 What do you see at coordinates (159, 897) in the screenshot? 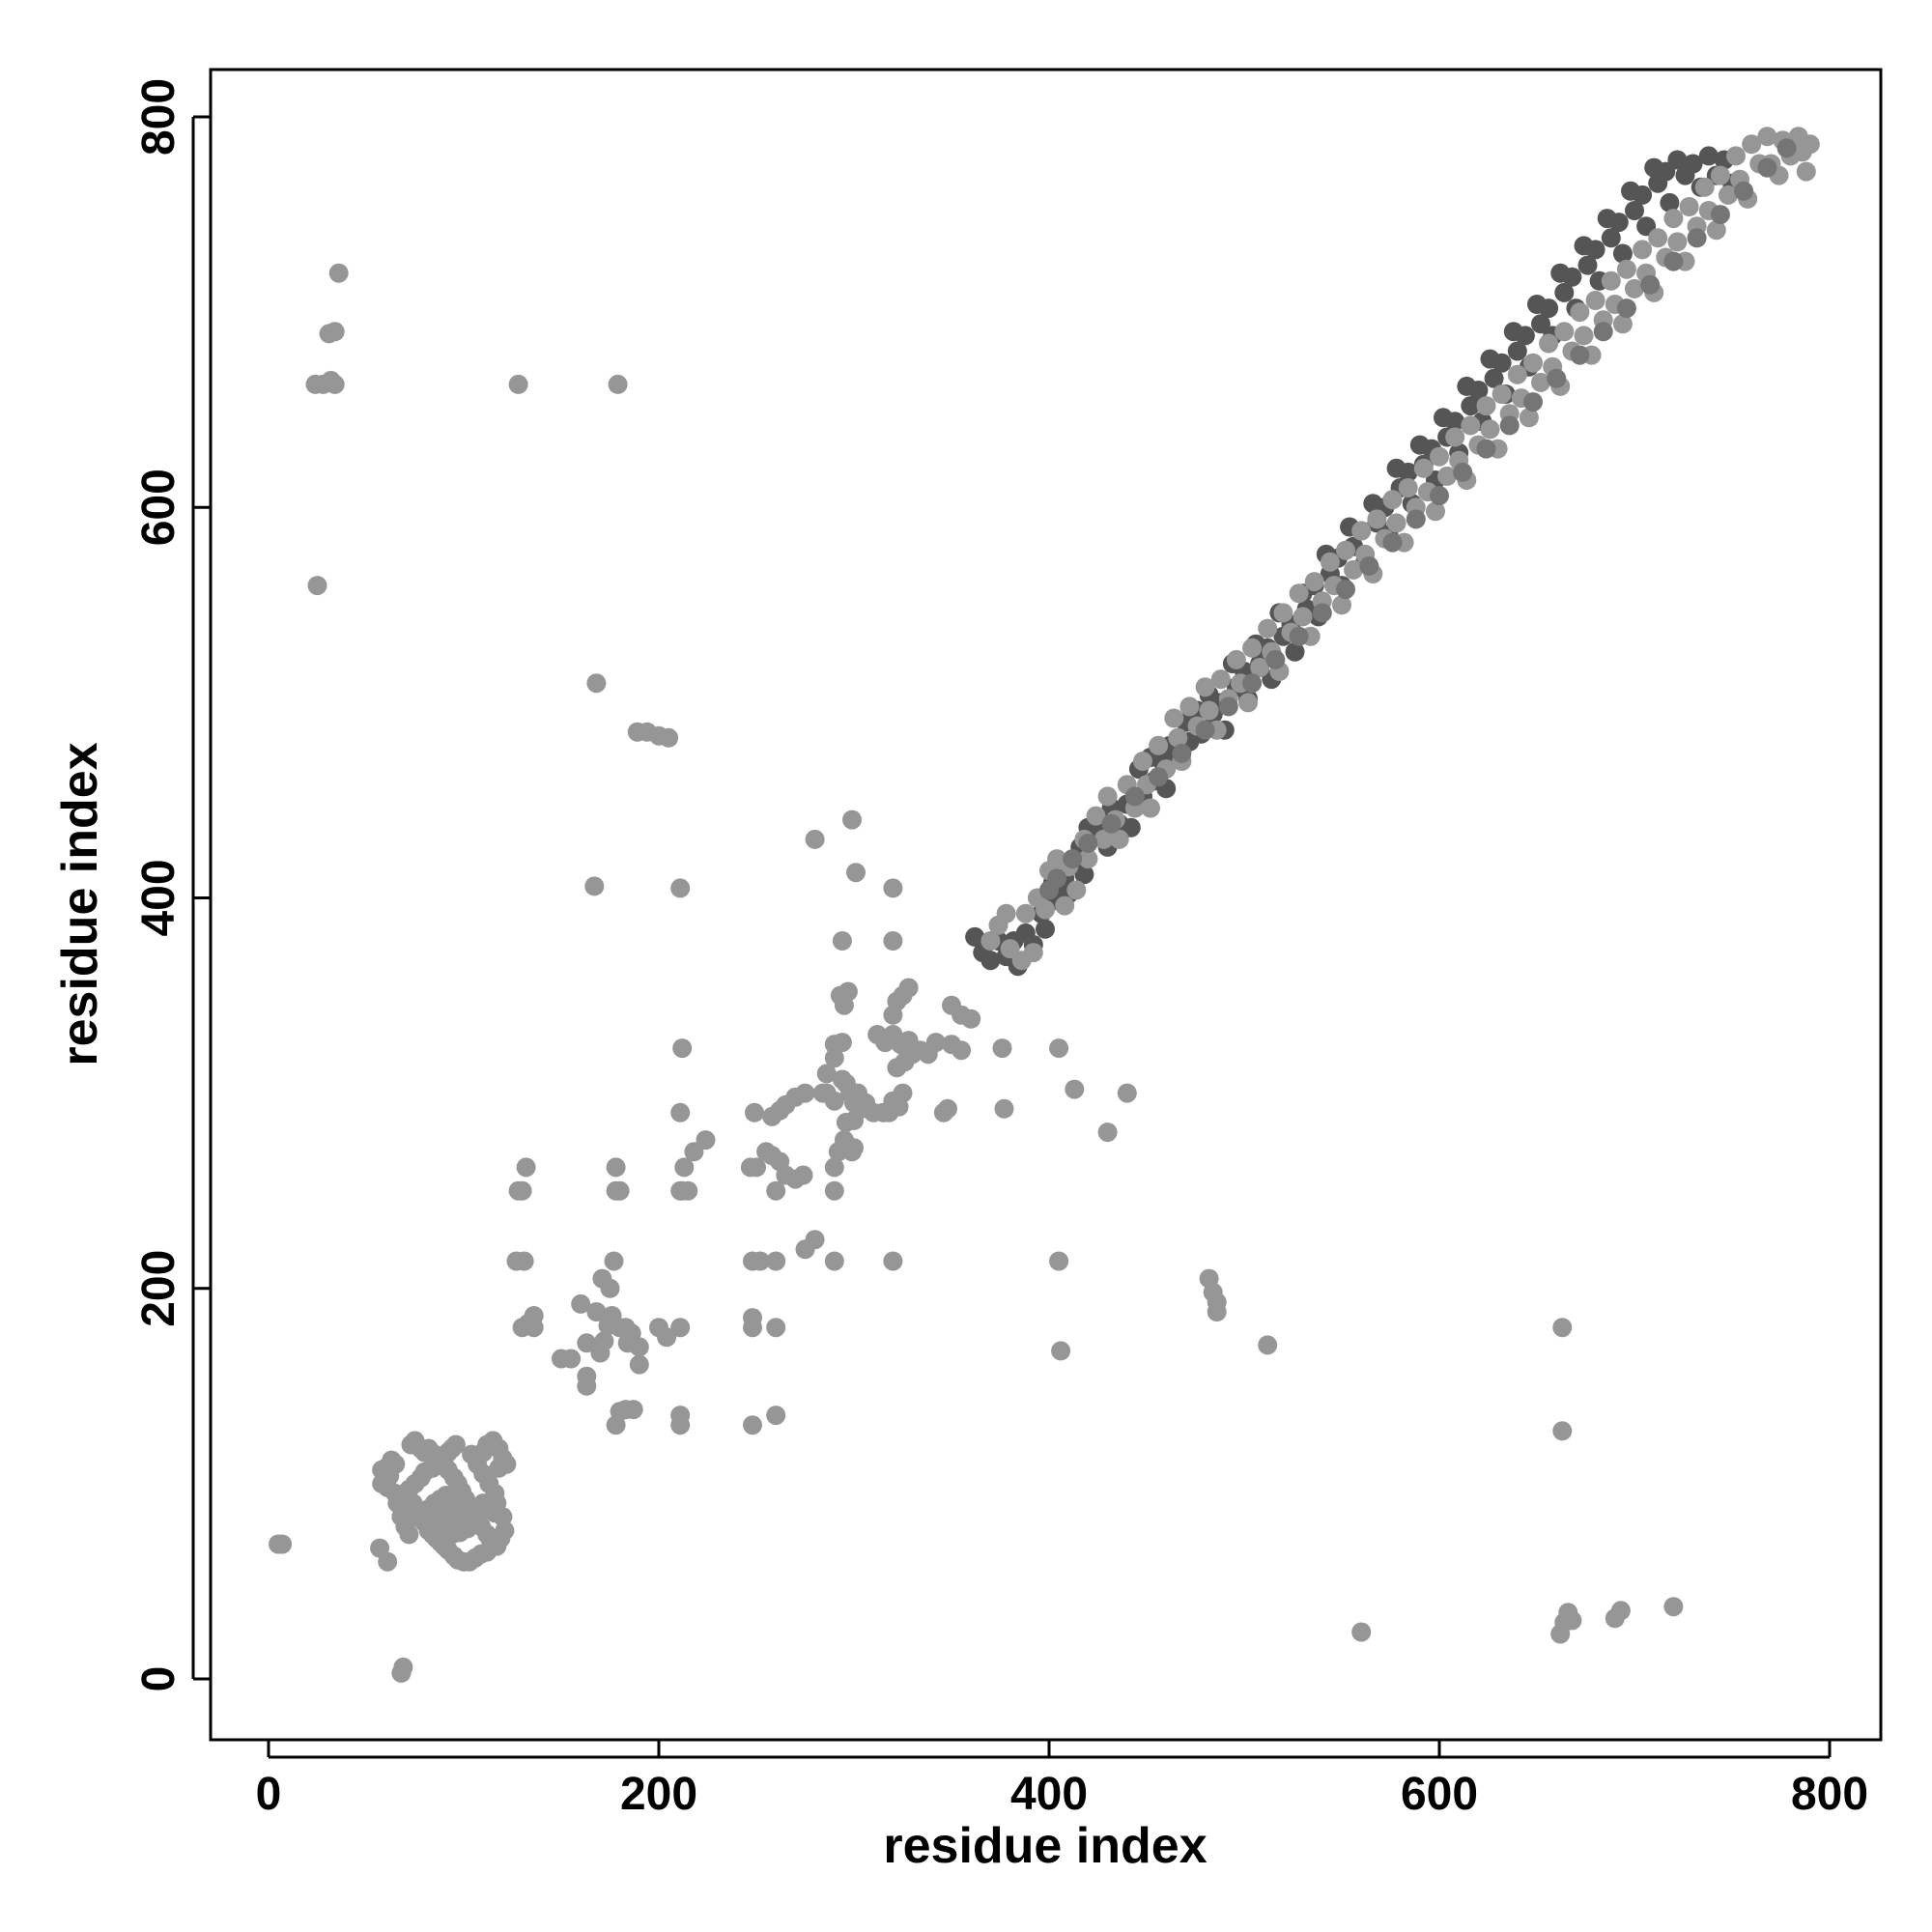
I see `y-tick-label: 400` at bounding box center [159, 897].